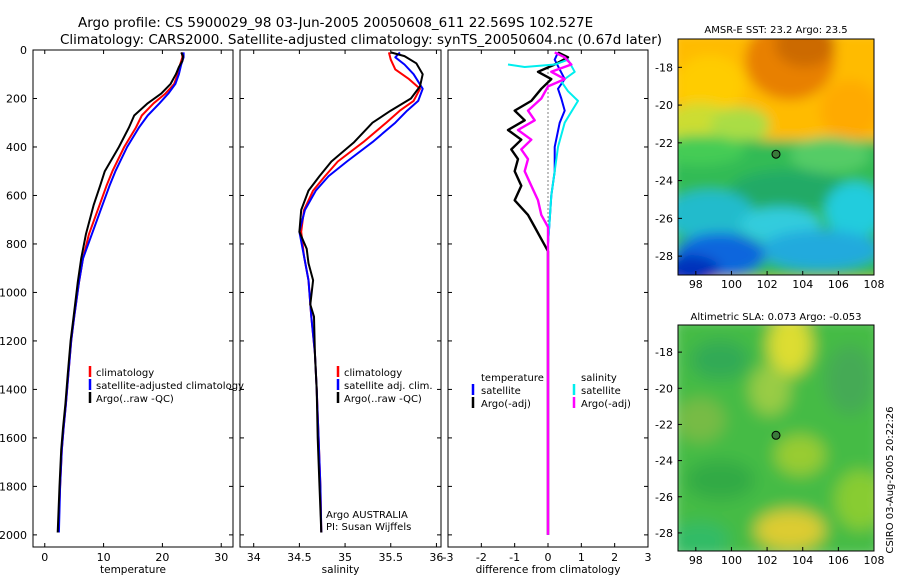 Image resolution: width=900 pixels, height=580 pixels. I want to click on x-tick-label: 36, so click(436, 557).